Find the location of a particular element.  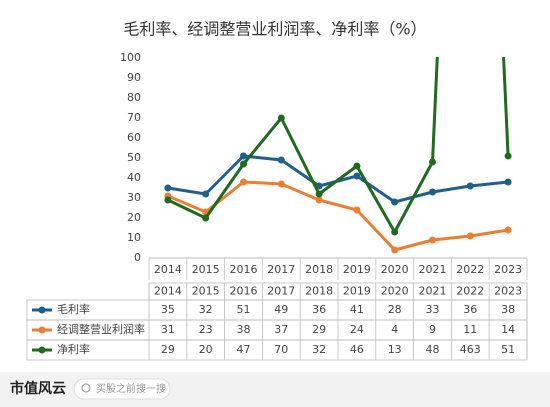

table-value: 24 is located at coordinates (357, 329).